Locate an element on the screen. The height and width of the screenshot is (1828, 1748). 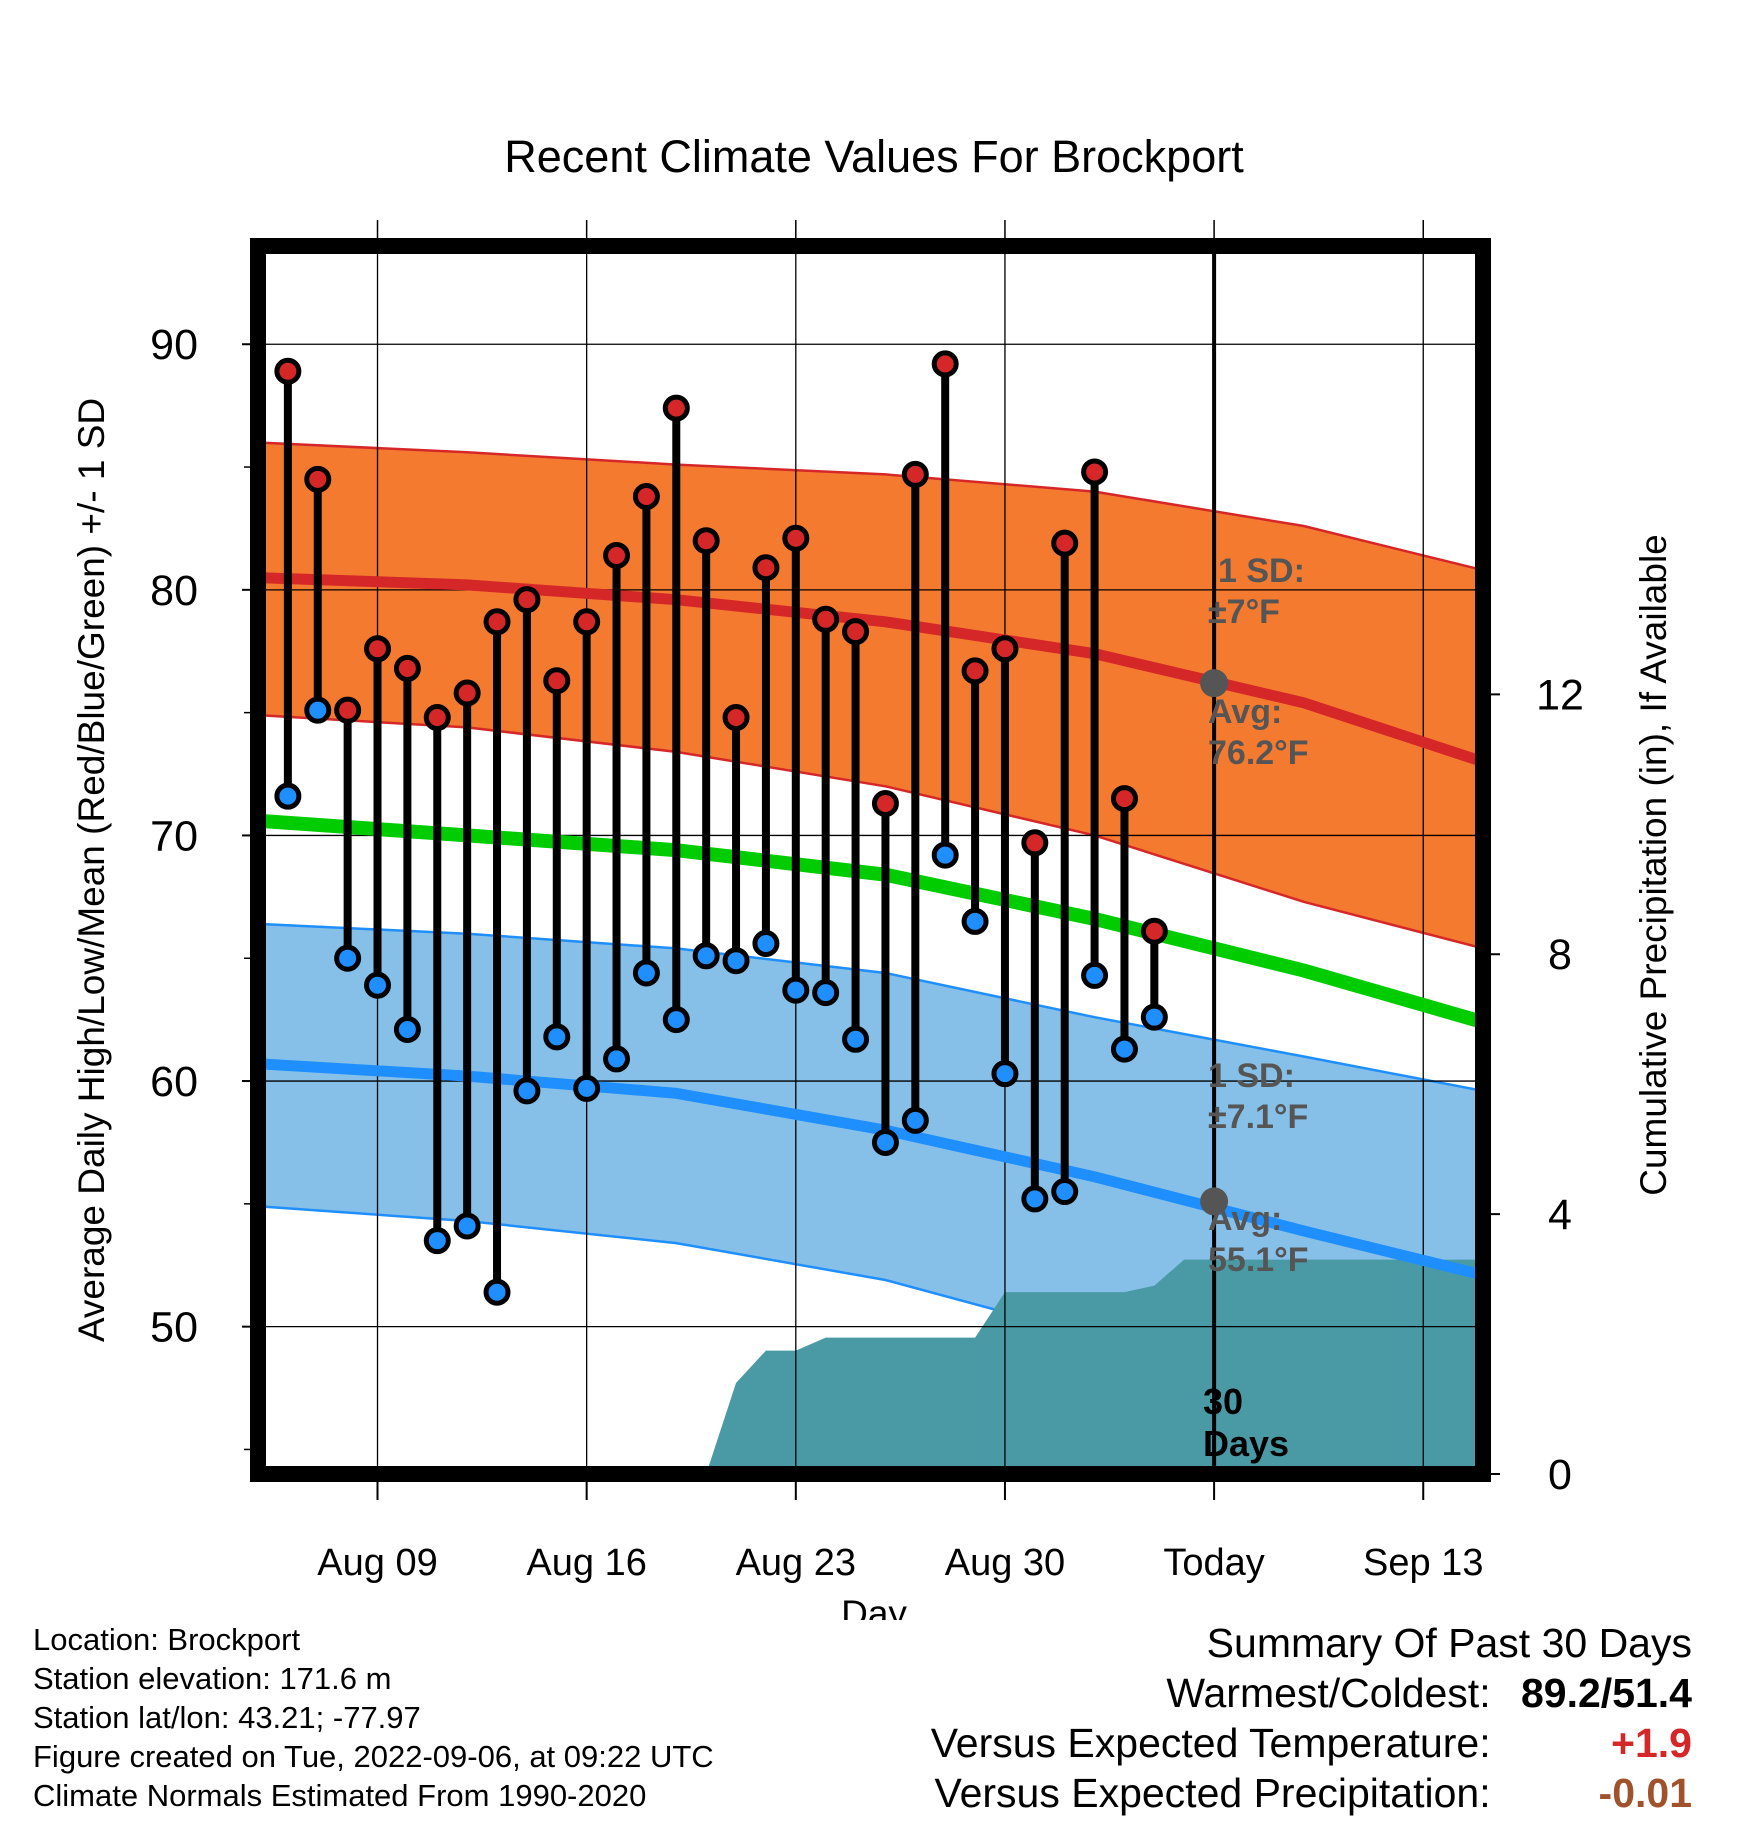
y-tick-label: 50 is located at coordinates (174, 1328).